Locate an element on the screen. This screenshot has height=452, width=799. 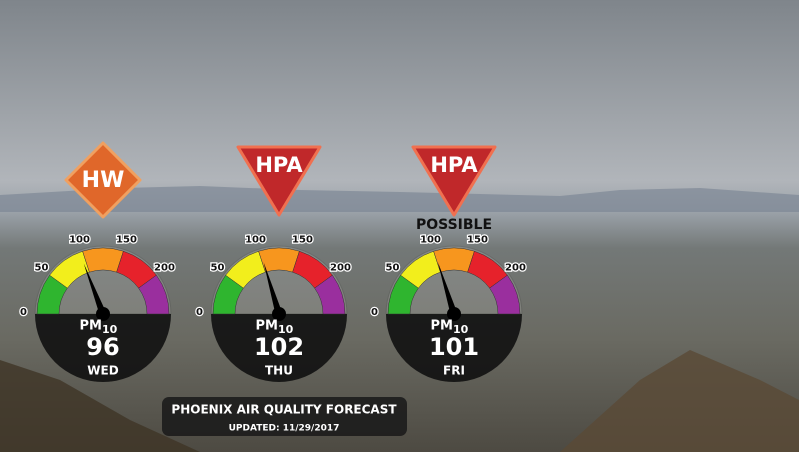
value: 101 is located at coordinates (454, 347).